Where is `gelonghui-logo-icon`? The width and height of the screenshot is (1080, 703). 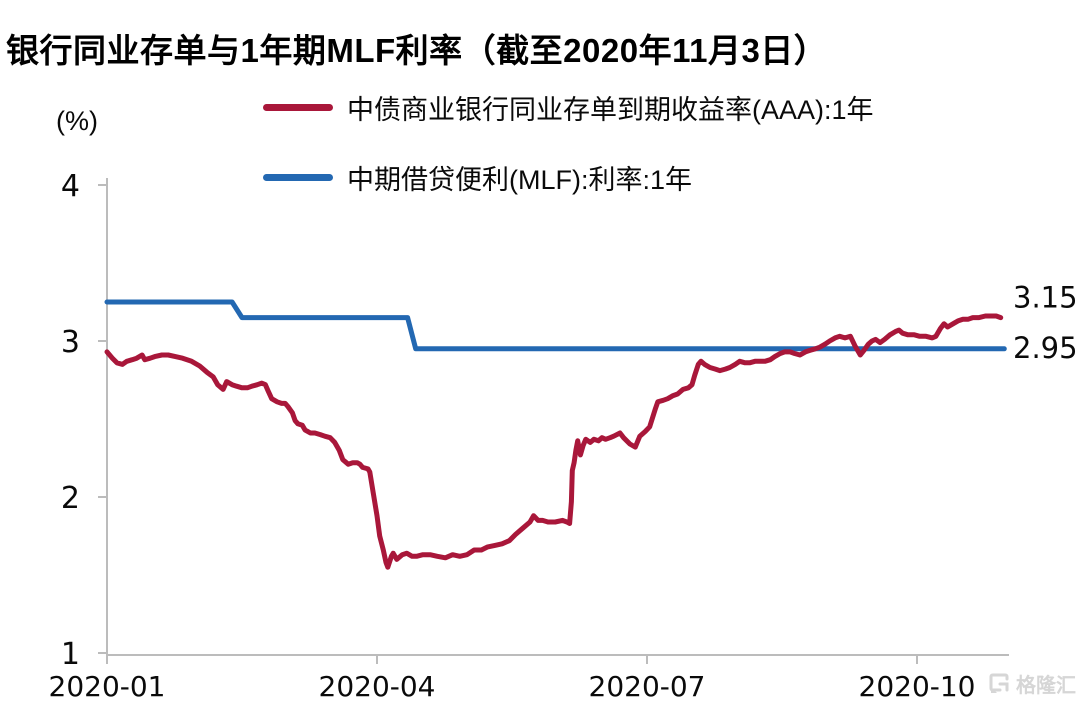
gelonghui-logo-icon is located at coordinates (999, 683).